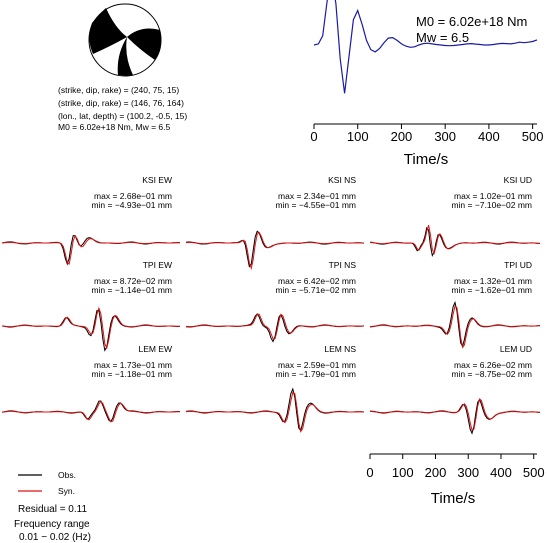  I want to click on waveform-x-tick-label: 500, so click(534, 472).